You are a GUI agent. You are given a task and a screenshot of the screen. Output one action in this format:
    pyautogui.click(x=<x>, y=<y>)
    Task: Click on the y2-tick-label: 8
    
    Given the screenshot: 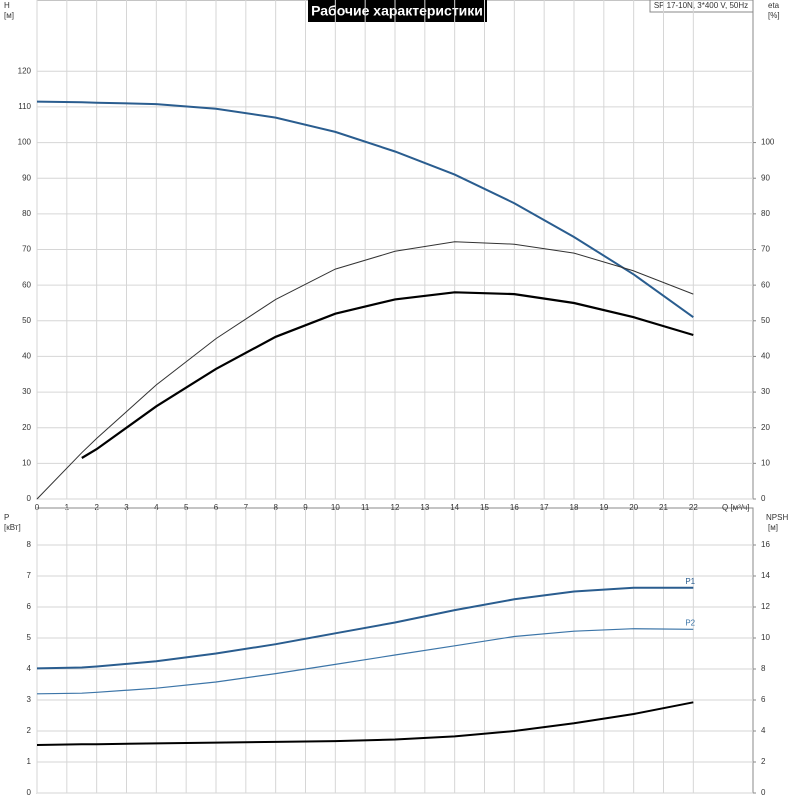 What is the action you would take?
    pyautogui.click(x=763, y=668)
    